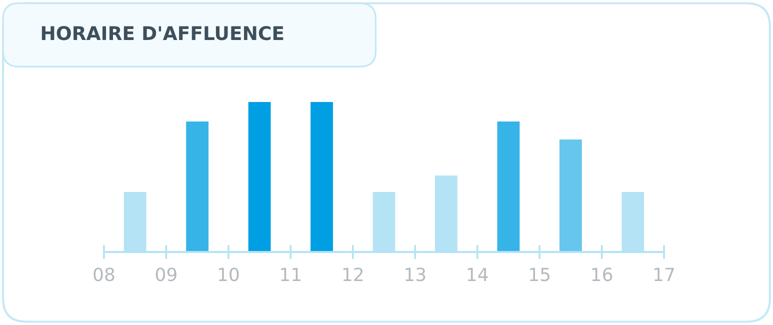 The width and height of the screenshot is (773, 325). What do you see at coordinates (602, 275) in the screenshot?
I see `x-tick-label: 16` at bounding box center [602, 275].